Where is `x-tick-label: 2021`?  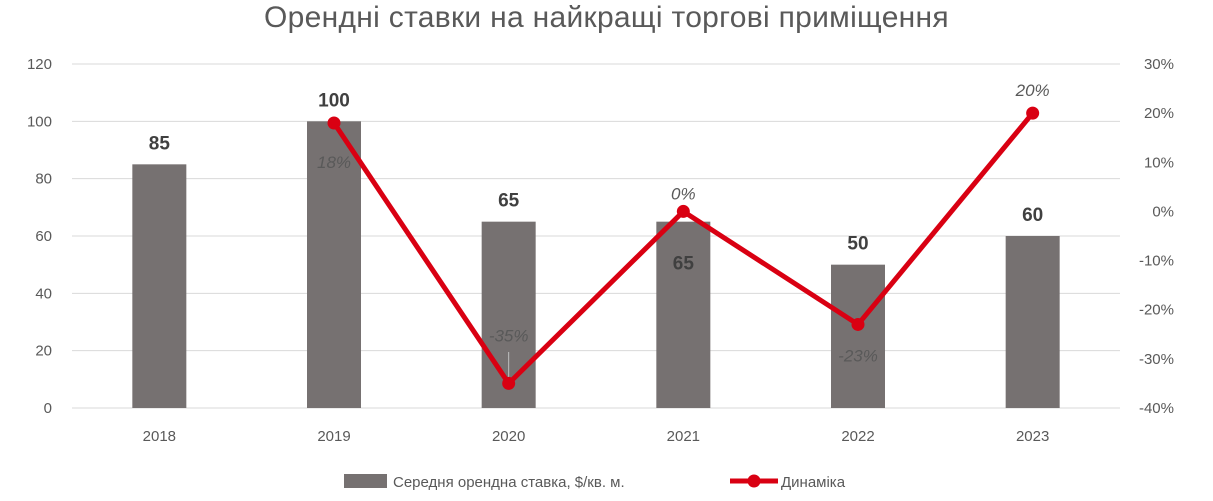 x-tick-label: 2021 is located at coordinates (683, 436).